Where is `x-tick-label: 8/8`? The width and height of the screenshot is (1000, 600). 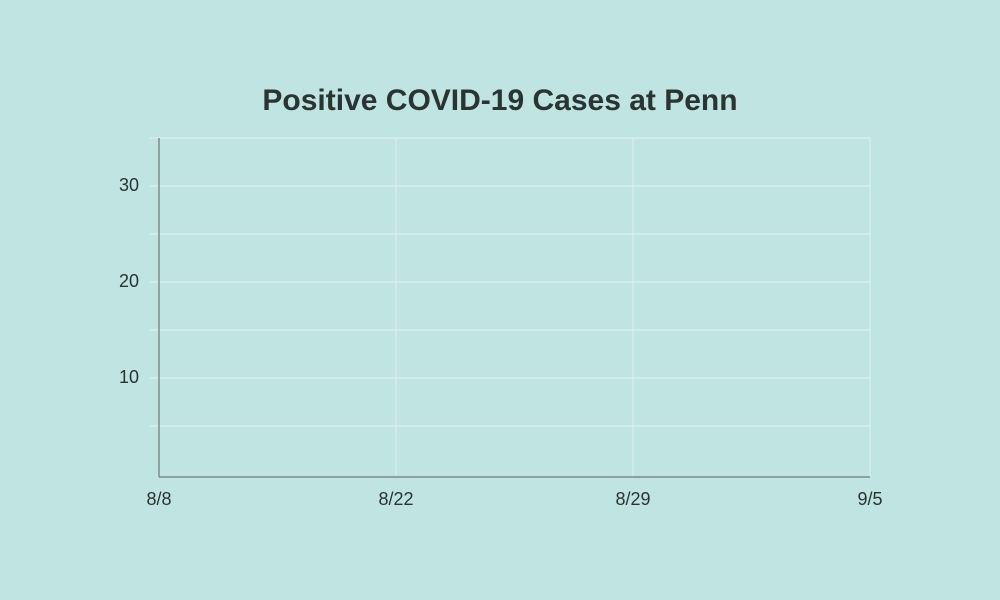 x-tick-label: 8/8 is located at coordinates (158, 499).